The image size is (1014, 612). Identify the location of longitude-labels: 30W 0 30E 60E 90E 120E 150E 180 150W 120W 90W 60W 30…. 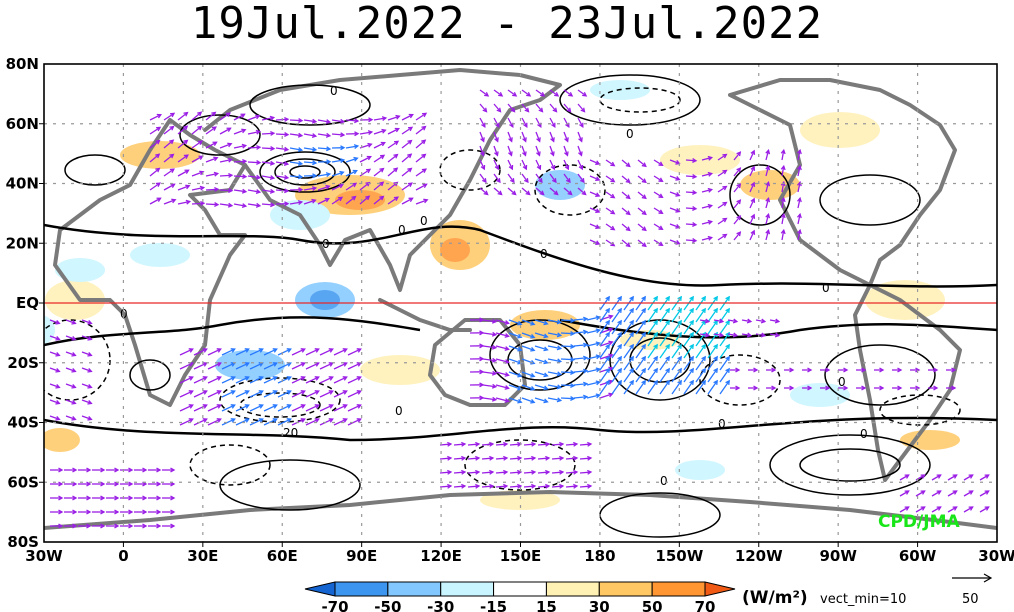
(519, 556).